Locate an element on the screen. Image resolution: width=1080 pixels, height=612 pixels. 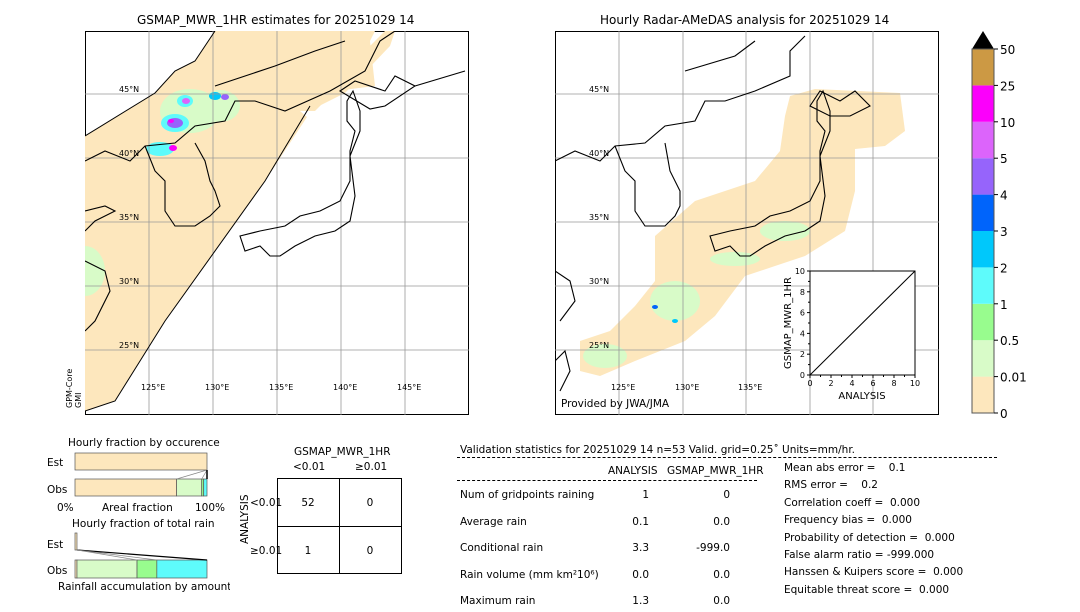
colorbar-label: 0.01 is located at coordinates (1013, 378).